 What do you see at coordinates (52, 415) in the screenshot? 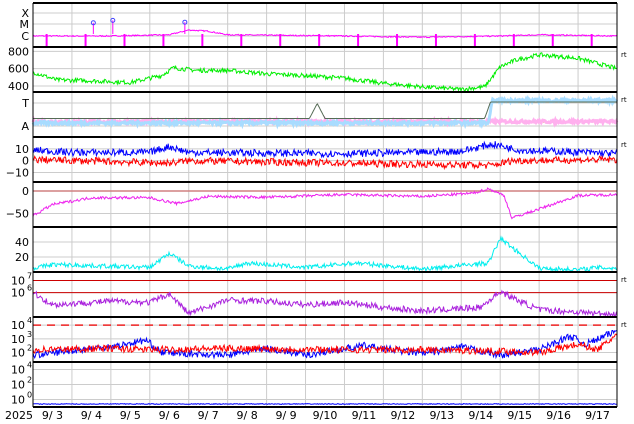
I see `x-tick-label: 9/ 3` at bounding box center [52, 415].